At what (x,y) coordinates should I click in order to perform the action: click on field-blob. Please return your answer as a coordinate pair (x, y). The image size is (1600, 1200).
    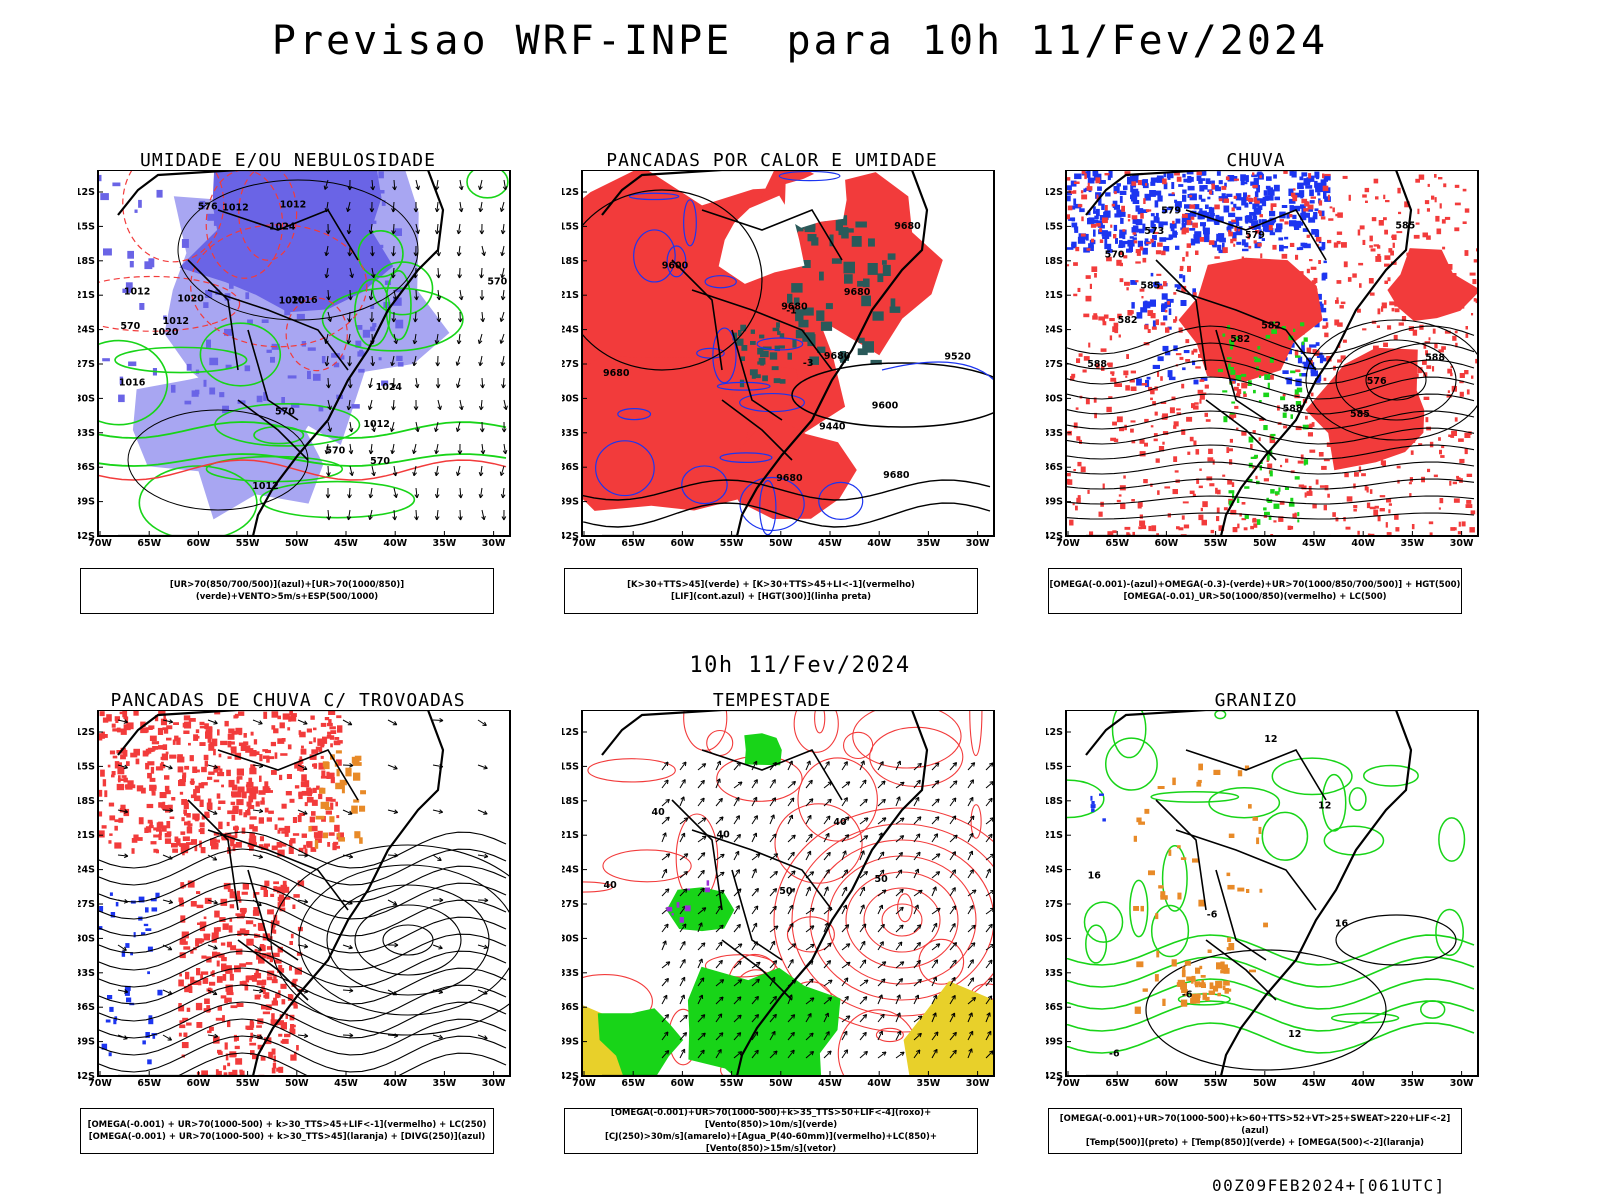
    Looking at the image, I should click on (665, 433).